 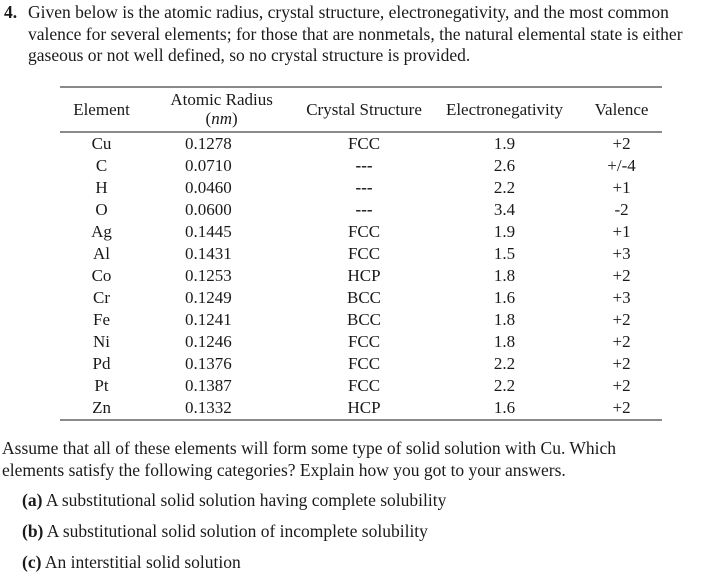 I want to click on table-row: Pt 0.1387 FCC 2.2 +2, so click(x=361, y=386).